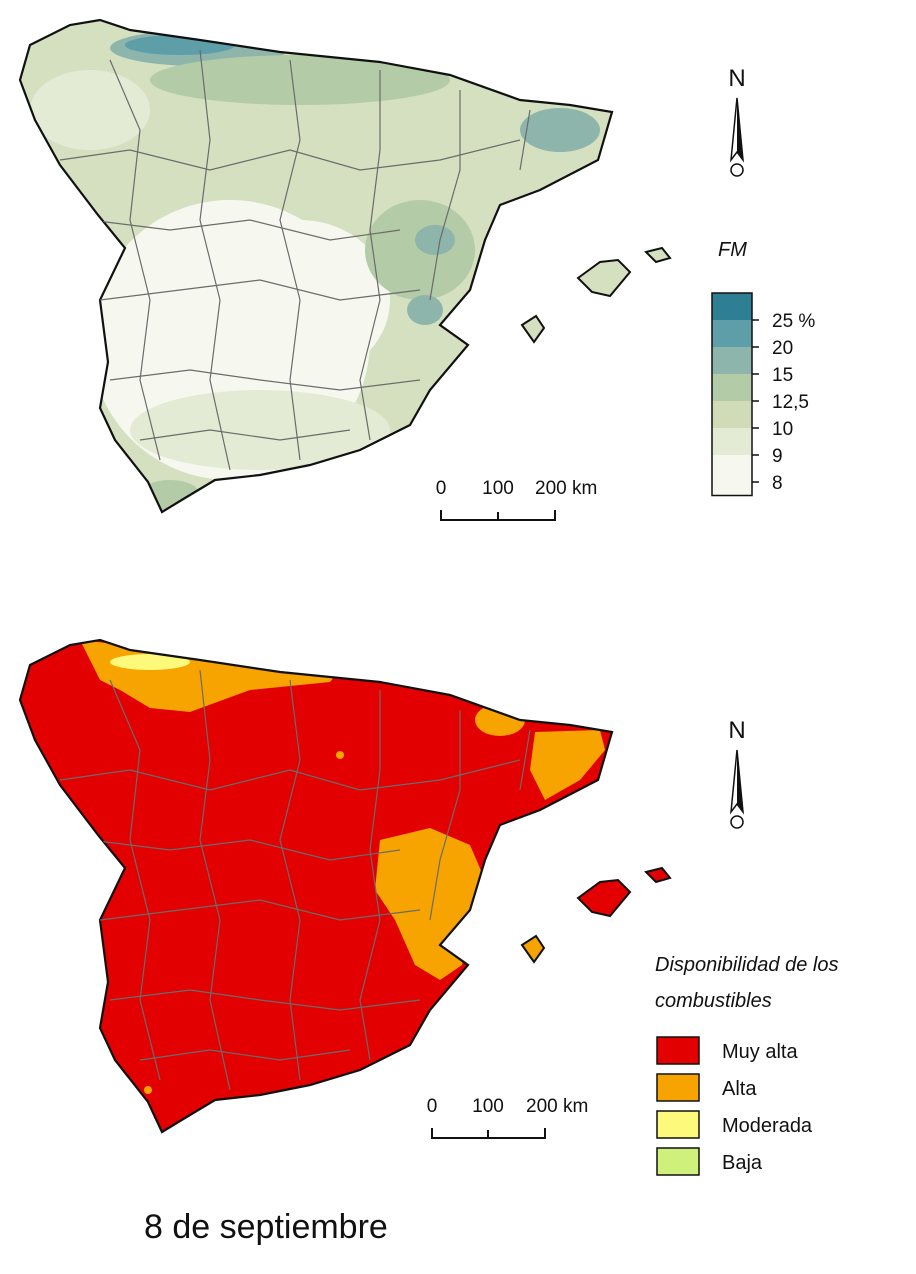 Image resolution: width=916 pixels, height=1274 pixels. Describe the element at coordinates (793, 321) in the screenshot. I see `fm-ramp-label: 25 %` at that location.